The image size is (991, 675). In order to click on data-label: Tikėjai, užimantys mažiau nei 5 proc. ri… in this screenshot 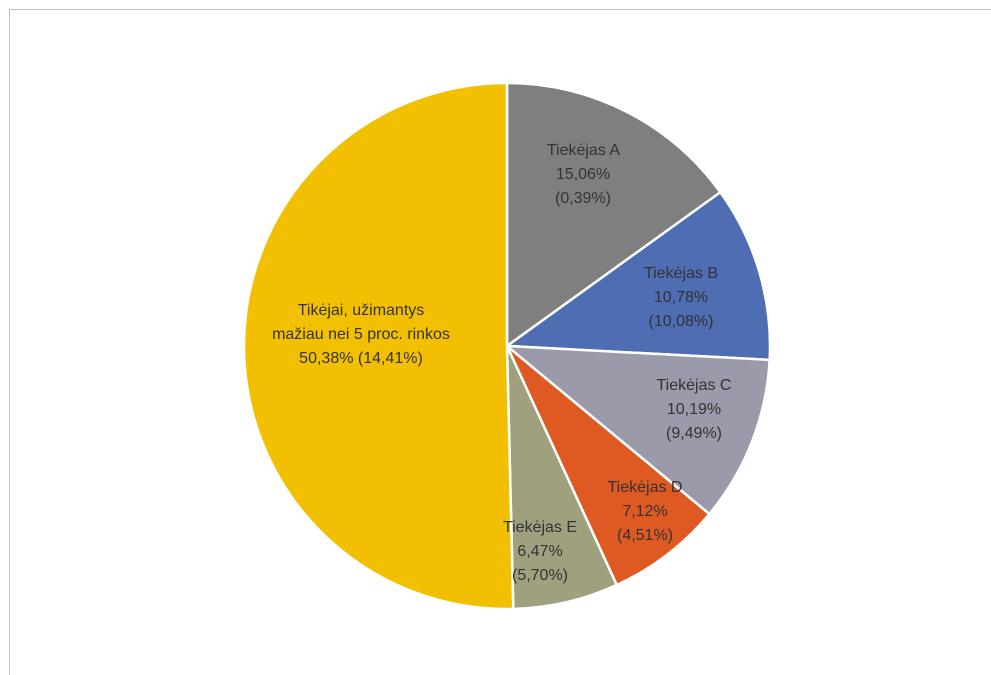, I will do `click(361, 335)`.